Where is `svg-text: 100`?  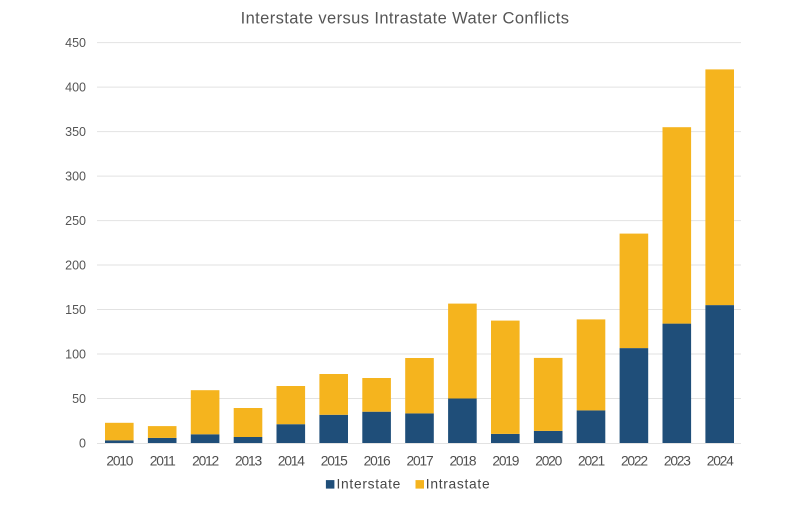
svg-text: 100 is located at coordinates (75, 354).